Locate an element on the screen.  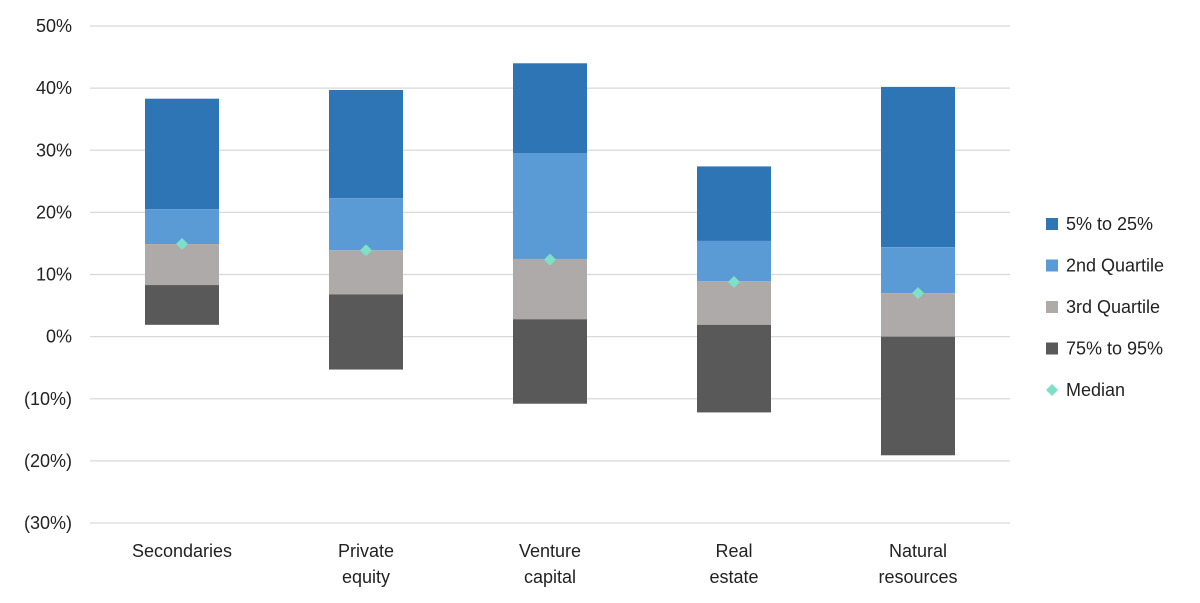
x-category-label: equity is located at coordinates (366, 577).